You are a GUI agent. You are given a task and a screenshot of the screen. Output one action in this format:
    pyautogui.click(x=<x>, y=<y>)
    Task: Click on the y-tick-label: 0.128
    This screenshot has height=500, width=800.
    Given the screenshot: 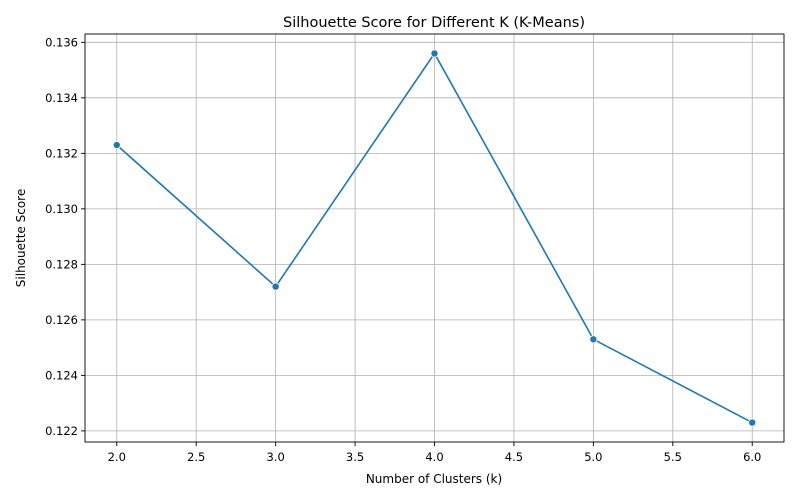 What is the action you would take?
    pyautogui.click(x=61, y=264)
    